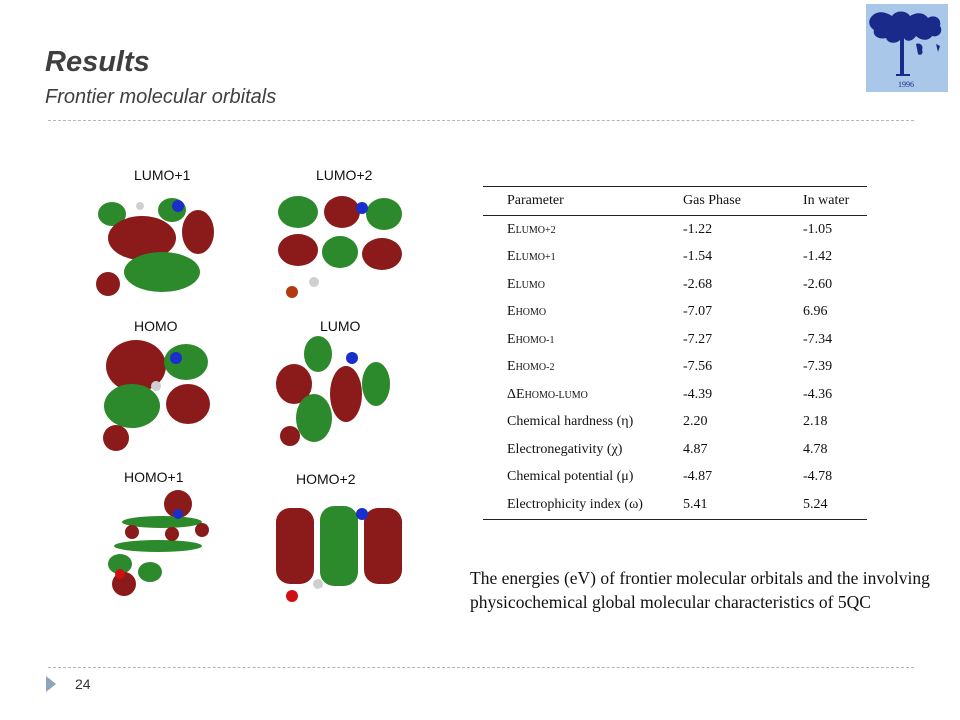 The image size is (960, 720). I want to click on slide-subtitle: Frontier molecular orbitals, so click(161, 97).